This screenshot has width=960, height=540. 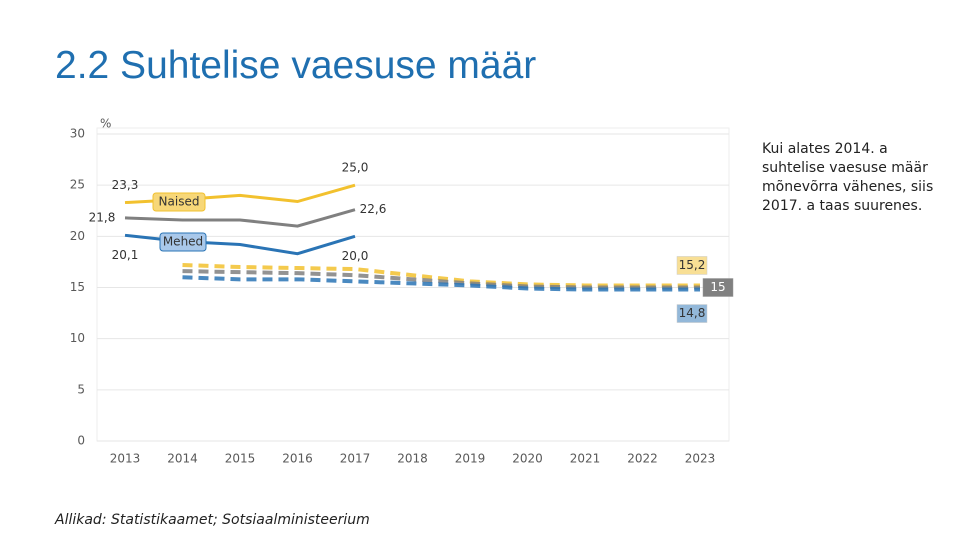 I want to click on x-tick-label: 2017, so click(x=355, y=459).